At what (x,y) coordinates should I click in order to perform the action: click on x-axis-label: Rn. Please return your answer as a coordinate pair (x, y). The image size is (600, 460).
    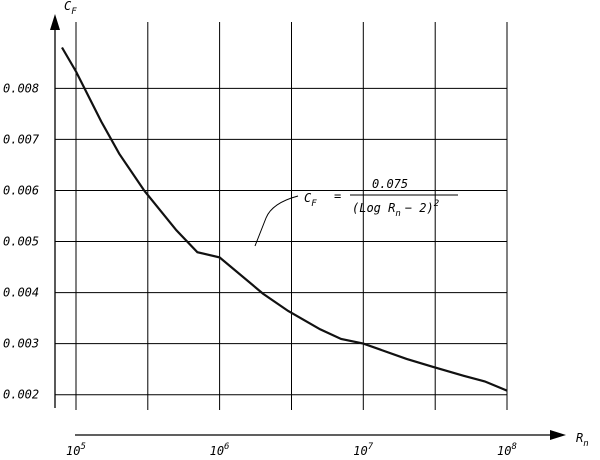
    Looking at the image, I should click on (582, 440).